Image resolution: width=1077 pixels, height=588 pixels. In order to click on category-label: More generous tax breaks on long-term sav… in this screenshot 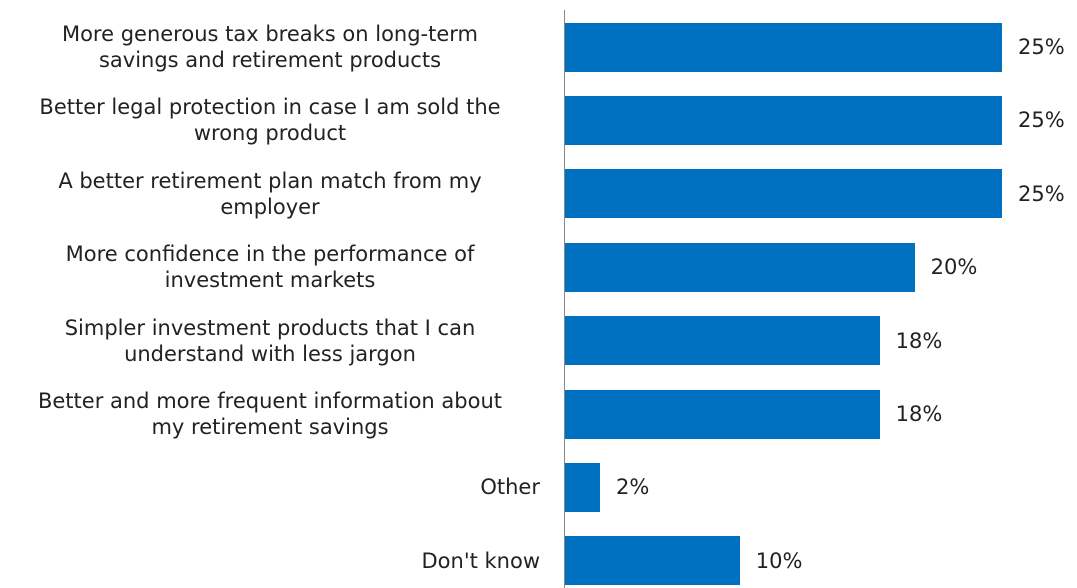, I will do `click(270, 47)`.